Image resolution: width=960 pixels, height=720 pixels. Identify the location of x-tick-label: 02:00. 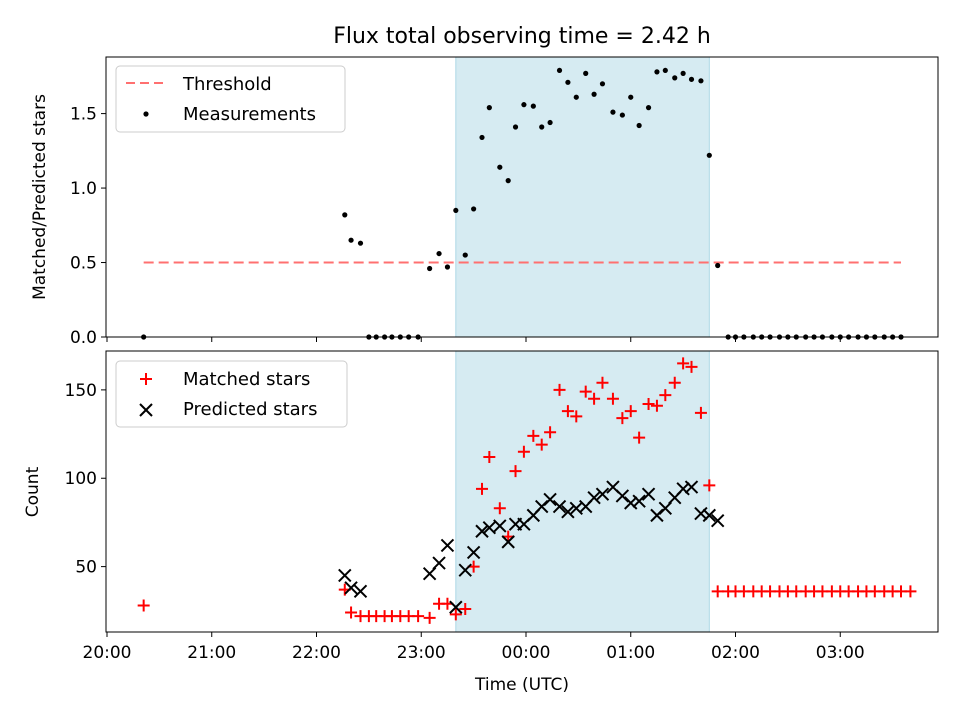
(735, 653).